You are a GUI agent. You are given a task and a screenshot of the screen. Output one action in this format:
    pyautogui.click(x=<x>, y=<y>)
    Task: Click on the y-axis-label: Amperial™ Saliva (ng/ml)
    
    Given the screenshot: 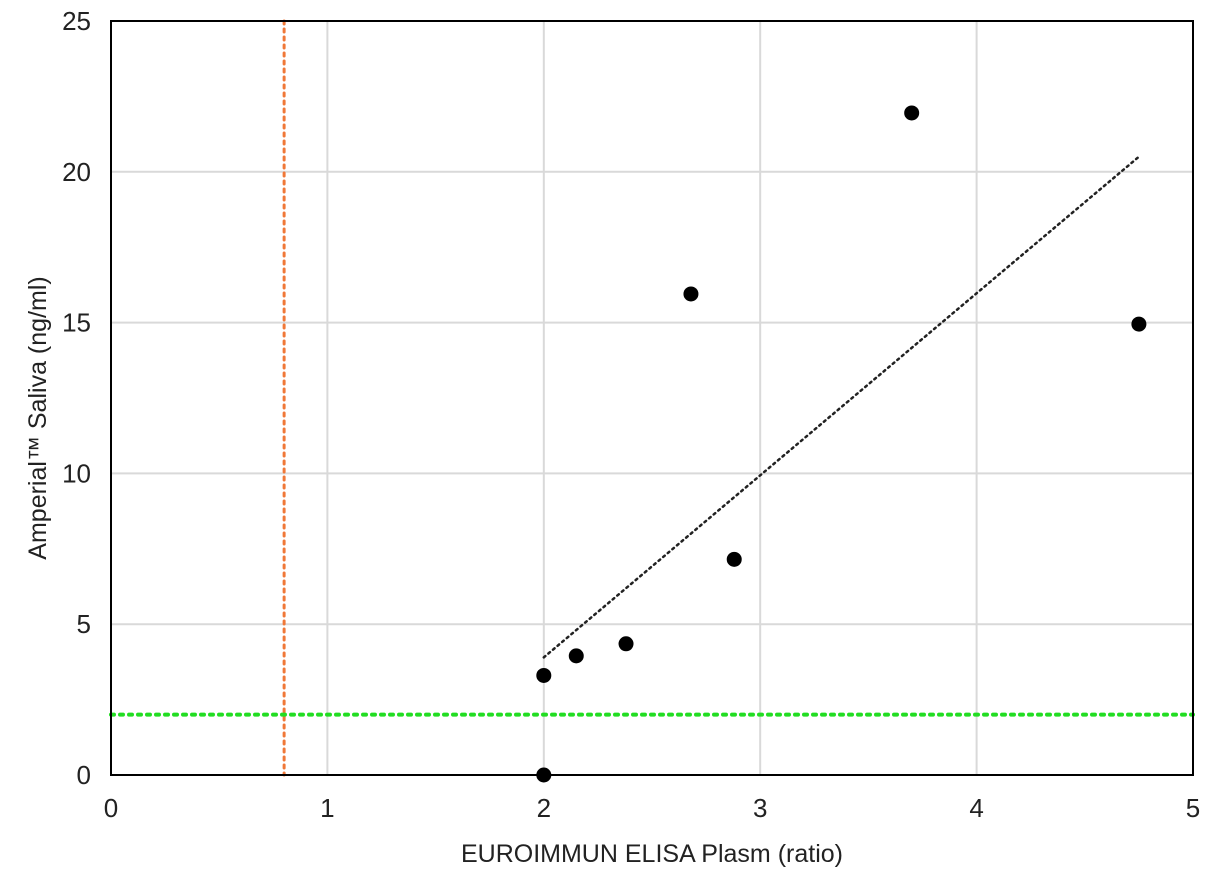 What is the action you would take?
    pyautogui.click(x=38, y=417)
    